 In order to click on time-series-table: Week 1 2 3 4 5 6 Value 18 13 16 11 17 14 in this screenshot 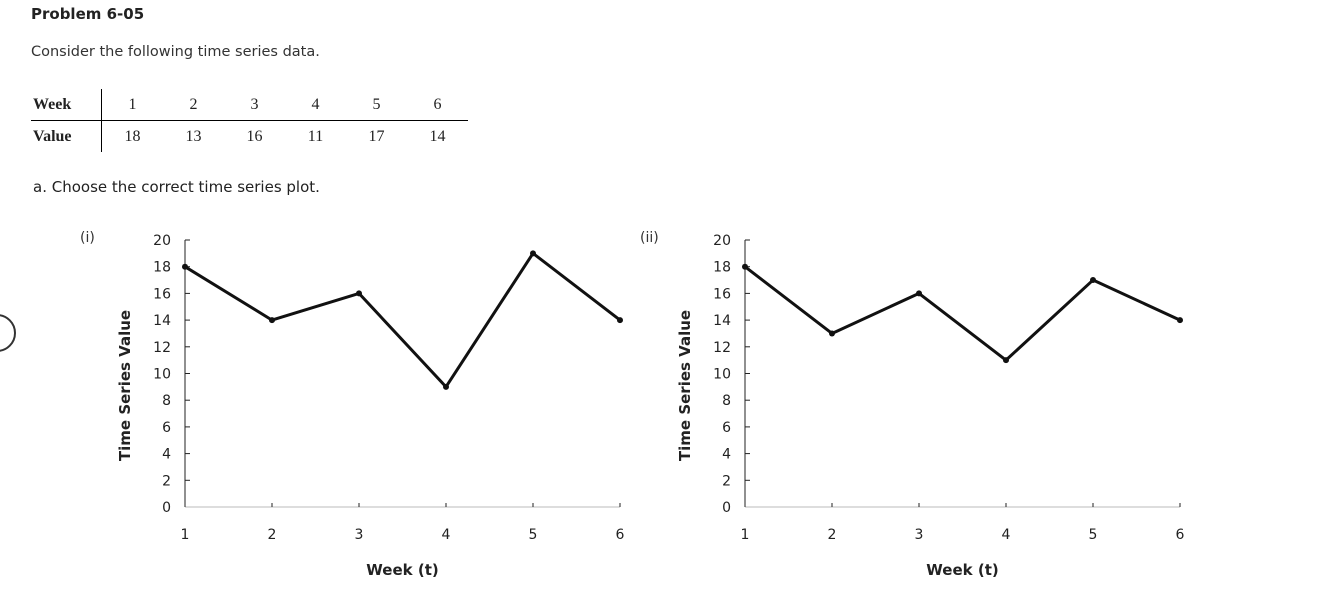, I will do `click(249, 120)`.